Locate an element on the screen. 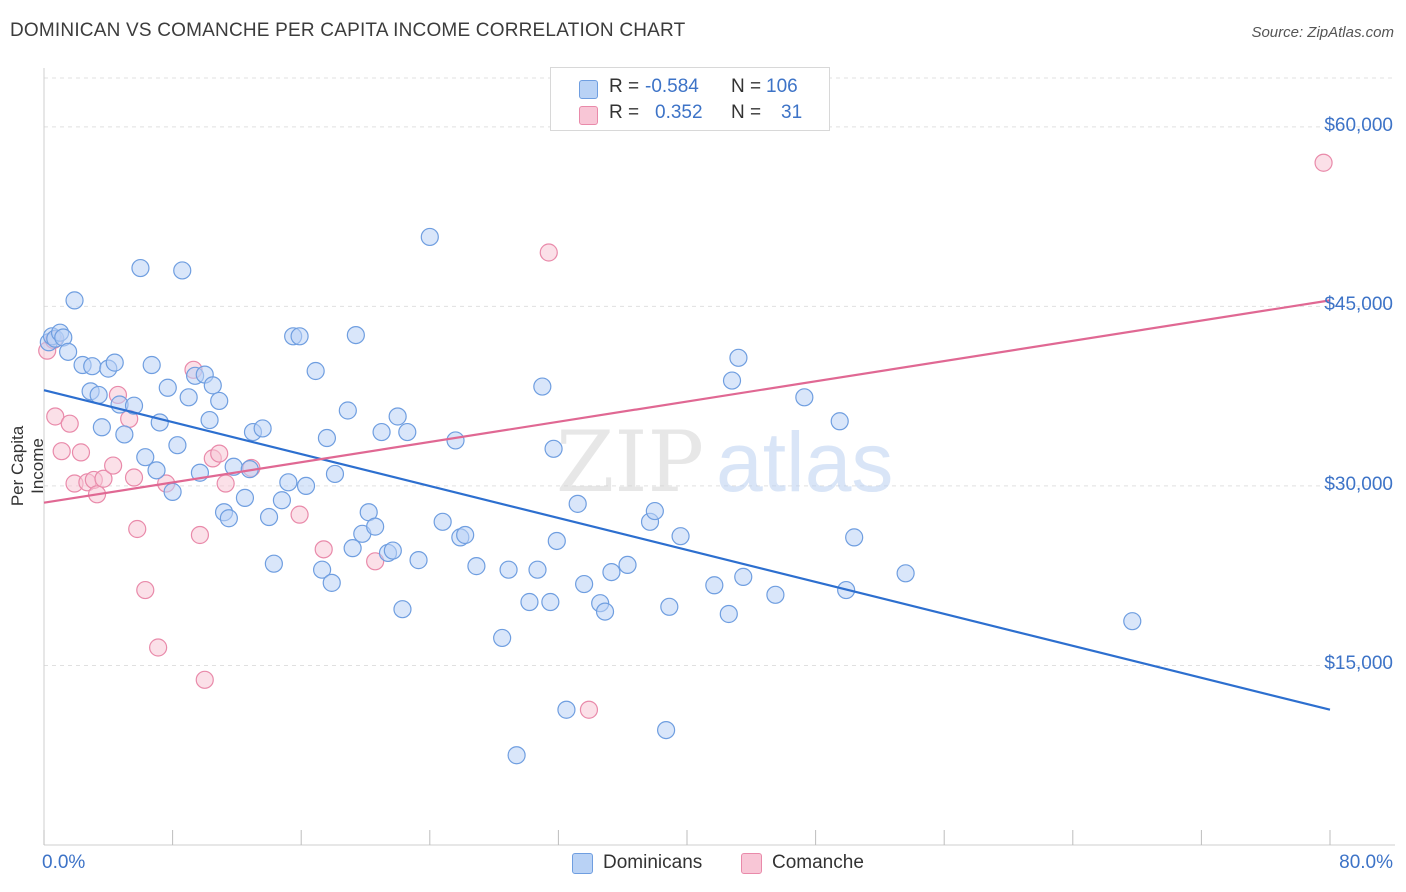 The width and height of the screenshot is (1406, 892). watermark-atlas: atlas is located at coordinates (804, 462).